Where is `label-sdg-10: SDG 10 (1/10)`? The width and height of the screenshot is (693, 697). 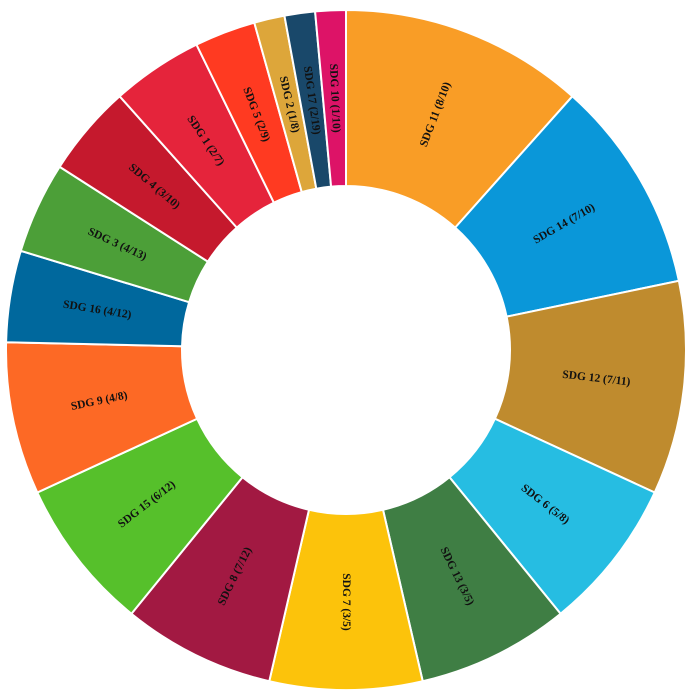 label-sdg-10: SDG 10 (1/10) is located at coordinates (334, 99).